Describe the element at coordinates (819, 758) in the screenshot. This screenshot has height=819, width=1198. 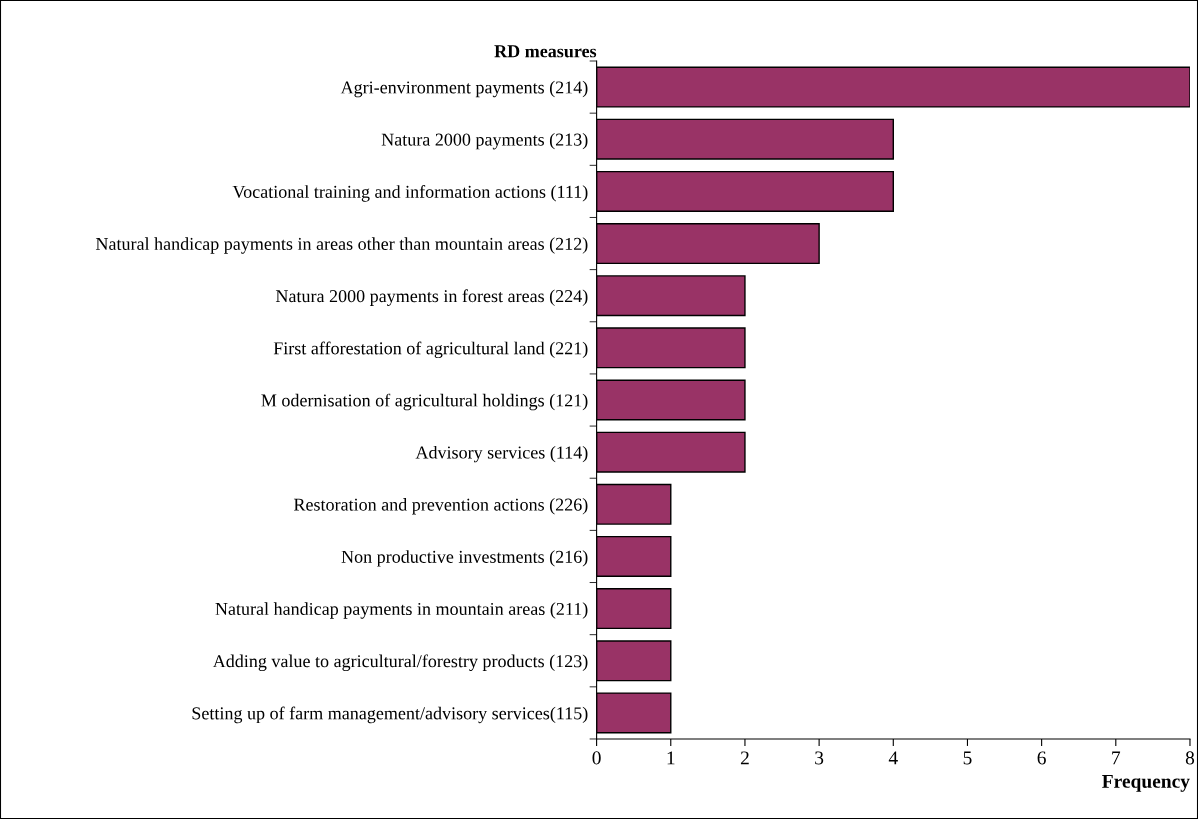
I see `x-tick-label: 3` at that location.